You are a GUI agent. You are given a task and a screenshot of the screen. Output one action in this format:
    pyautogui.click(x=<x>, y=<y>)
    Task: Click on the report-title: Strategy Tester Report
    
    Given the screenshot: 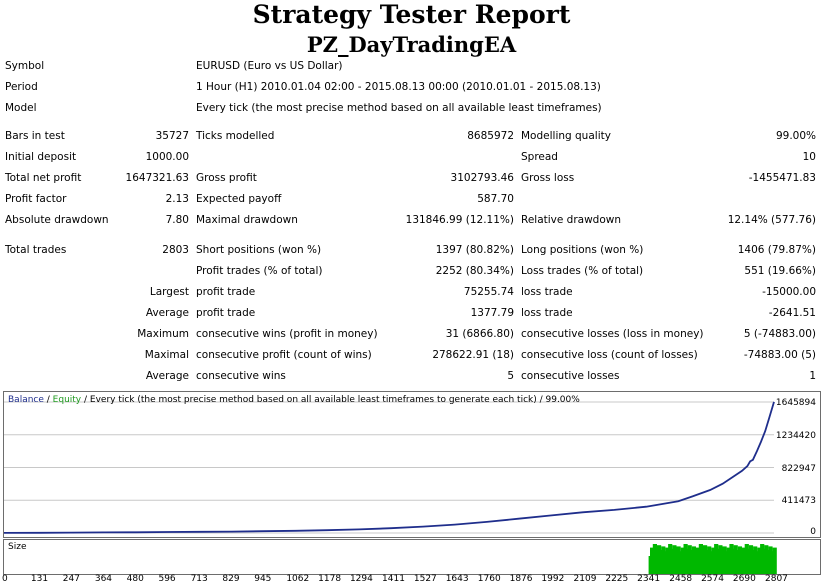 What is the action you would take?
    pyautogui.click(x=411, y=14)
    